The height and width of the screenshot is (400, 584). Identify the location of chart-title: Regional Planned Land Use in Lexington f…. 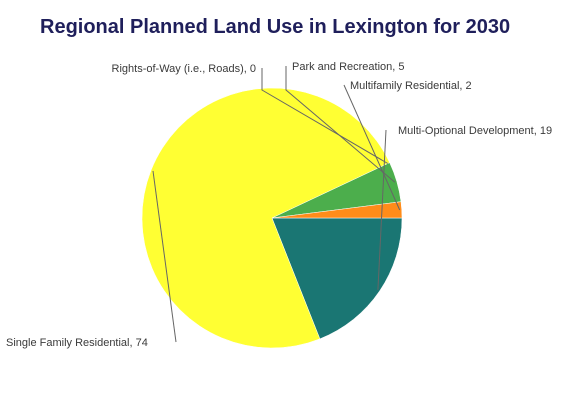
(275, 27).